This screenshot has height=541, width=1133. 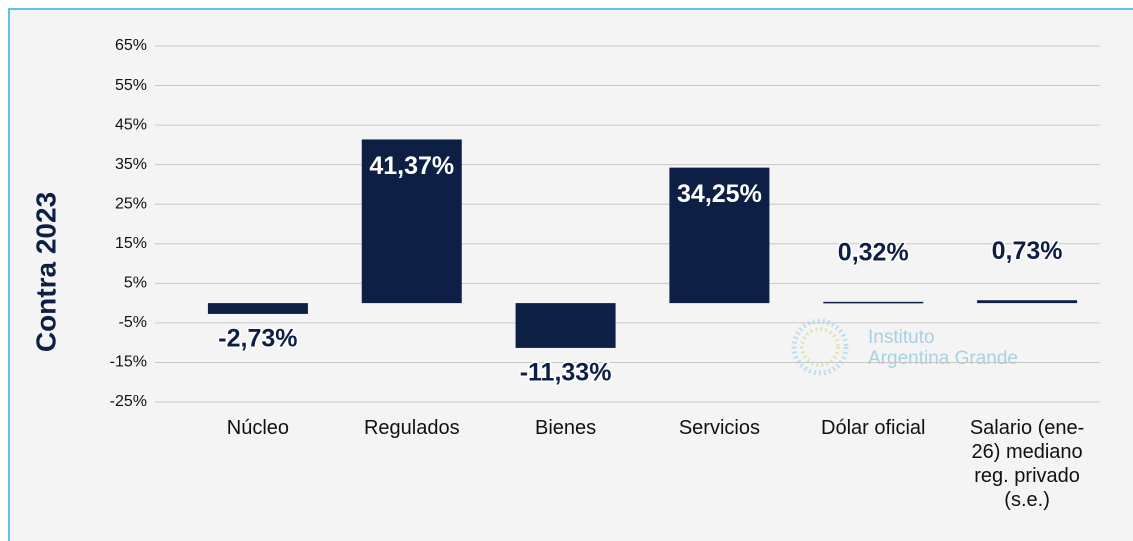 I want to click on watermark-text: Argentina Grande, so click(x=943, y=358).